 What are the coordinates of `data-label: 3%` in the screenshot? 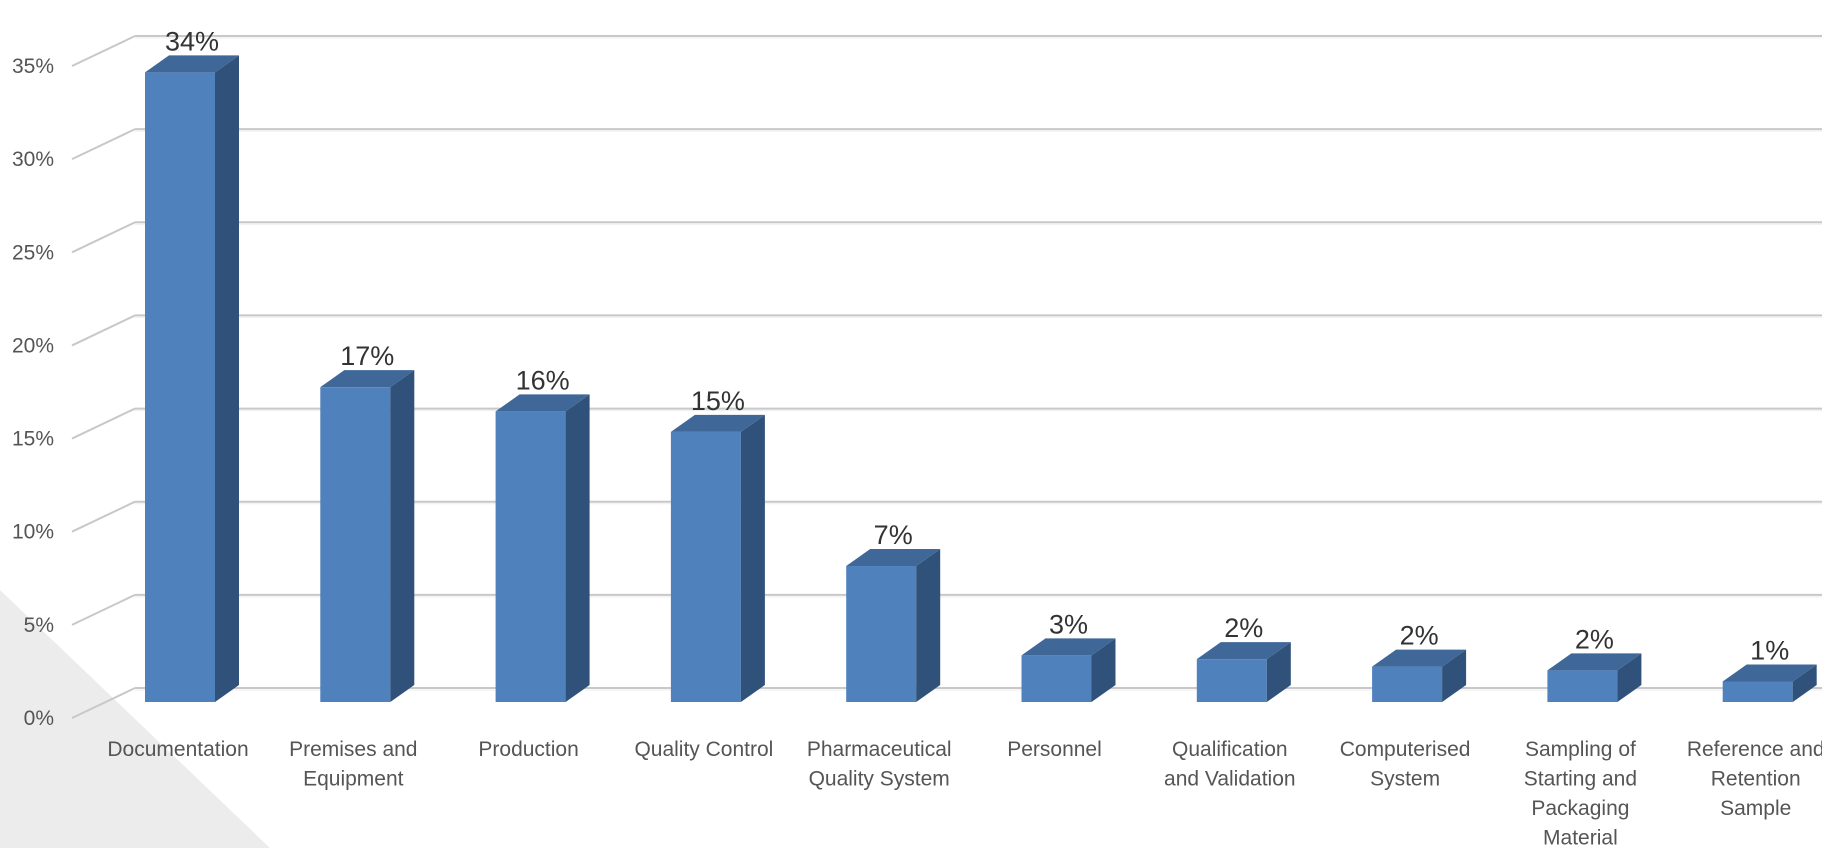 It's located at (1068, 624).